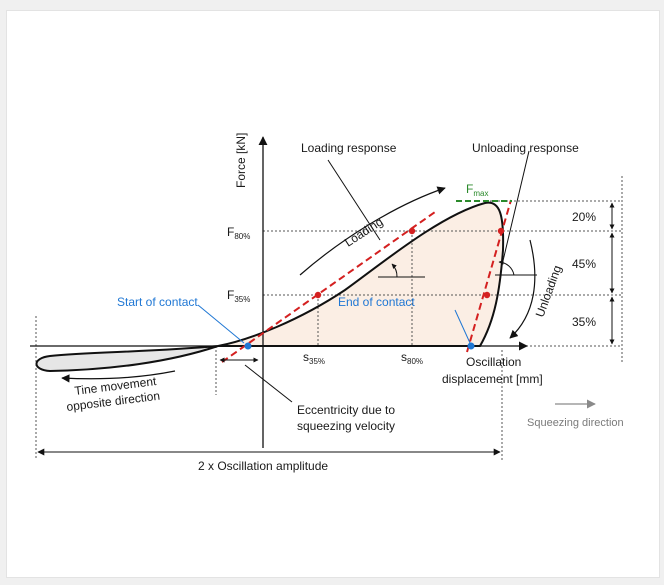 This screenshot has height=585, width=664. I want to click on fmax-label: Fmax, so click(477, 190).